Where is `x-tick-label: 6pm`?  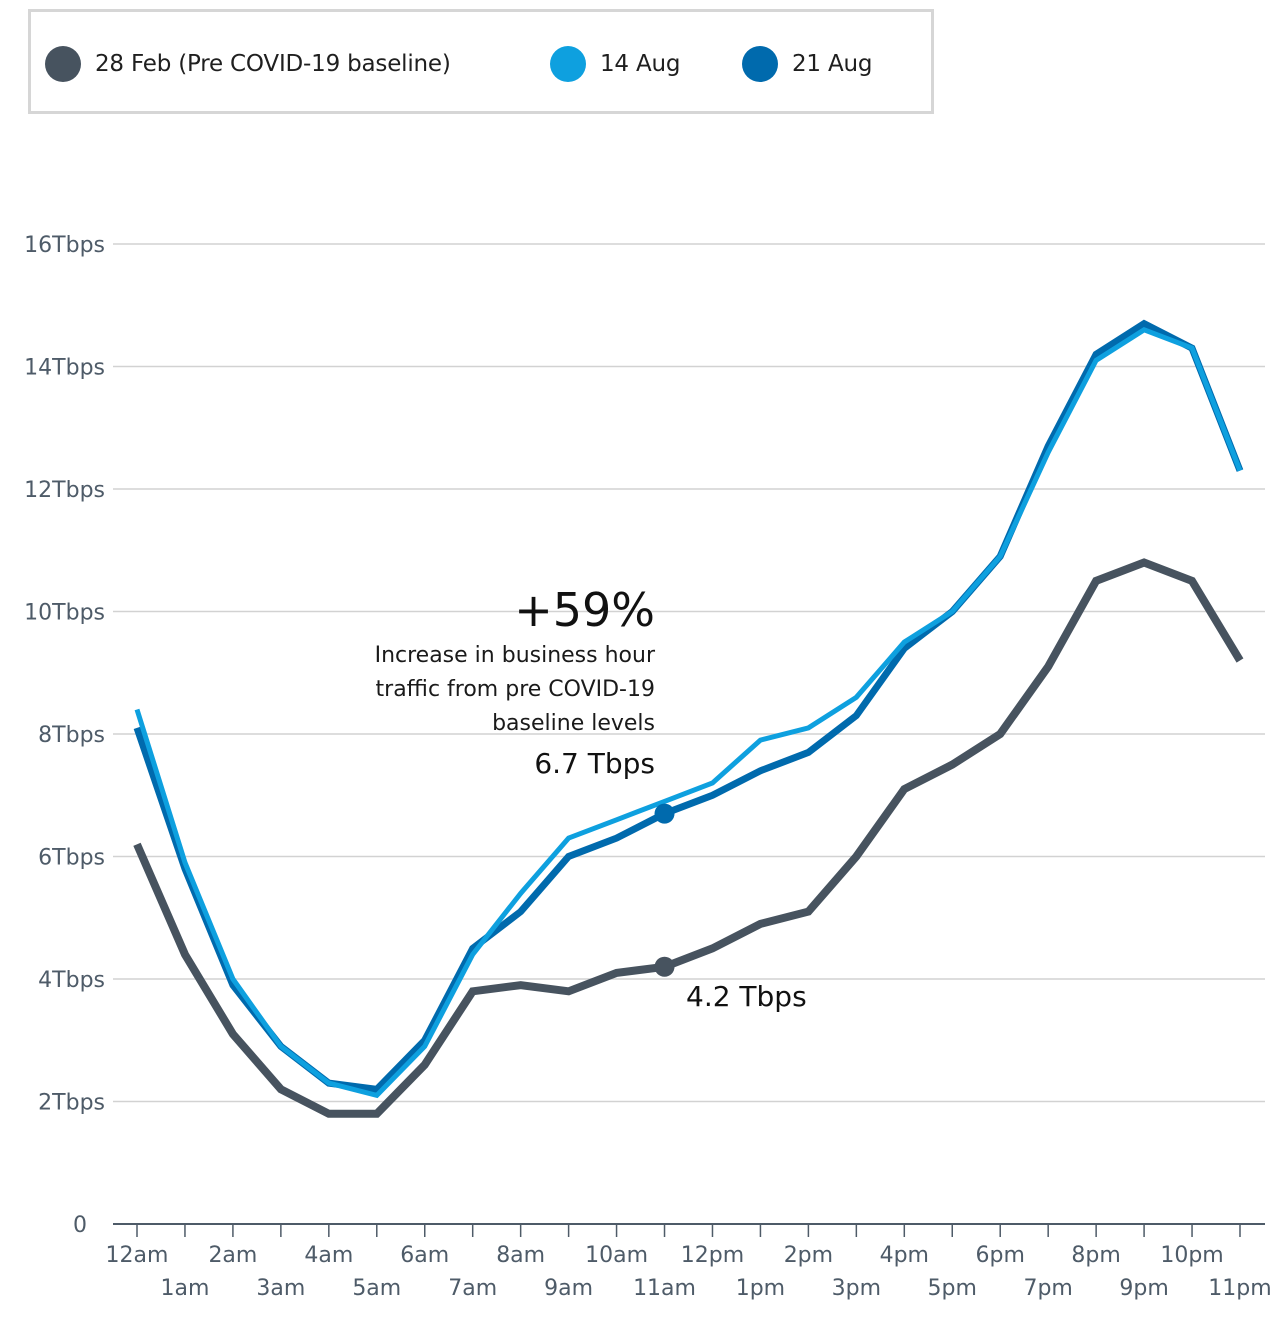
x-tick-label: 6pm is located at coordinates (1000, 1255).